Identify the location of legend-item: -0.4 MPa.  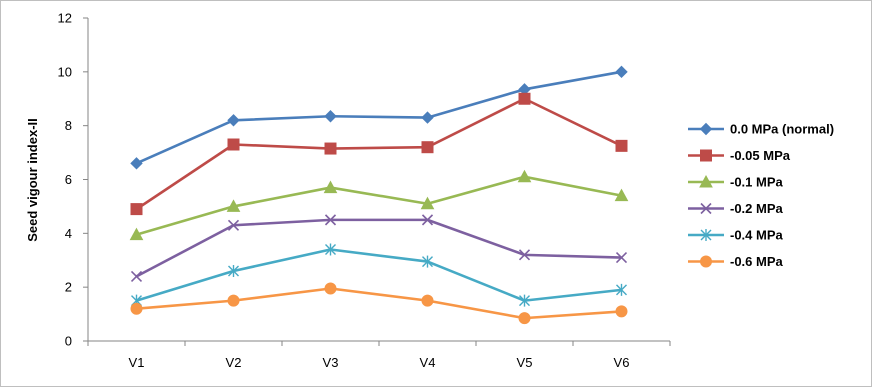
(736, 235).